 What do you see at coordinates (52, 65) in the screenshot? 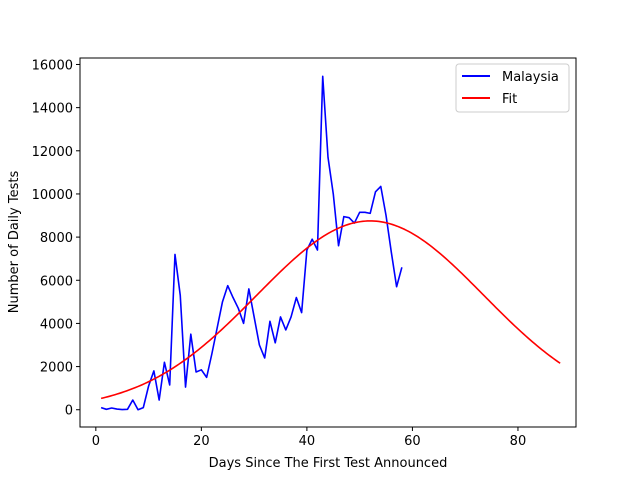
I see `y-tick-label: 16000` at bounding box center [52, 65].